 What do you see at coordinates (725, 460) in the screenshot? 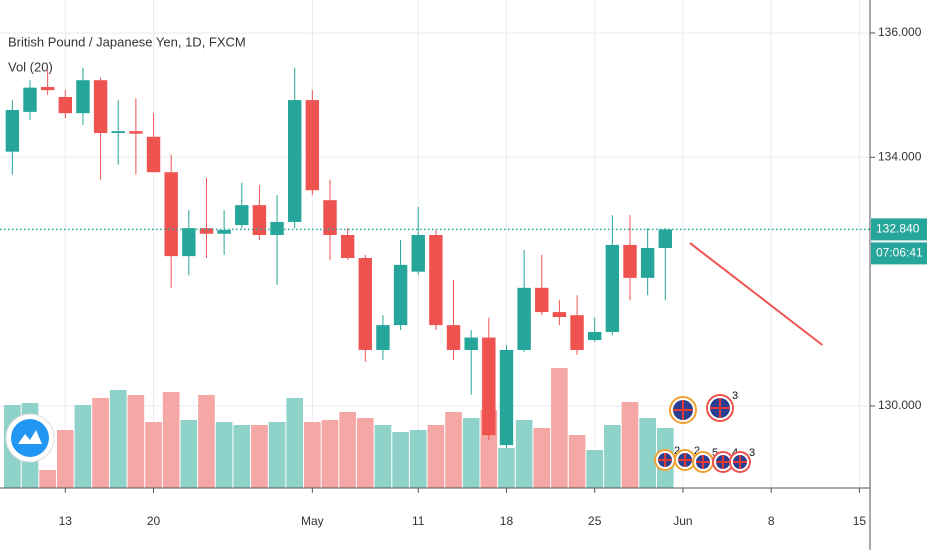
I see `event-icon: 4` at bounding box center [725, 460].